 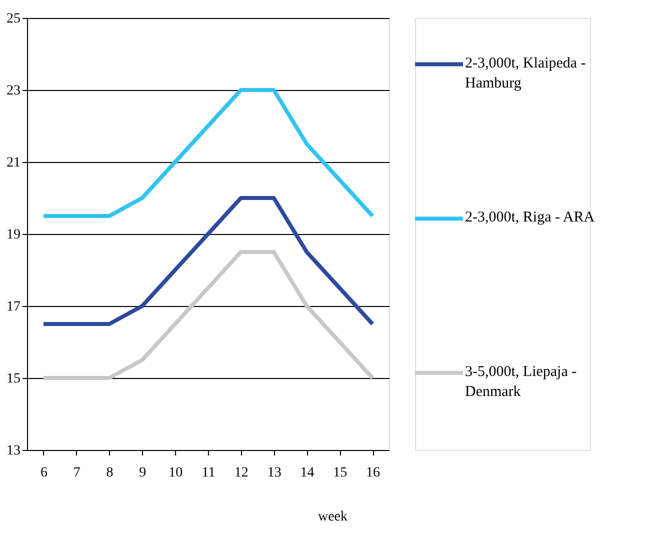 What do you see at coordinates (241, 473) in the screenshot?
I see `x-tick-label: 12` at bounding box center [241, 473].